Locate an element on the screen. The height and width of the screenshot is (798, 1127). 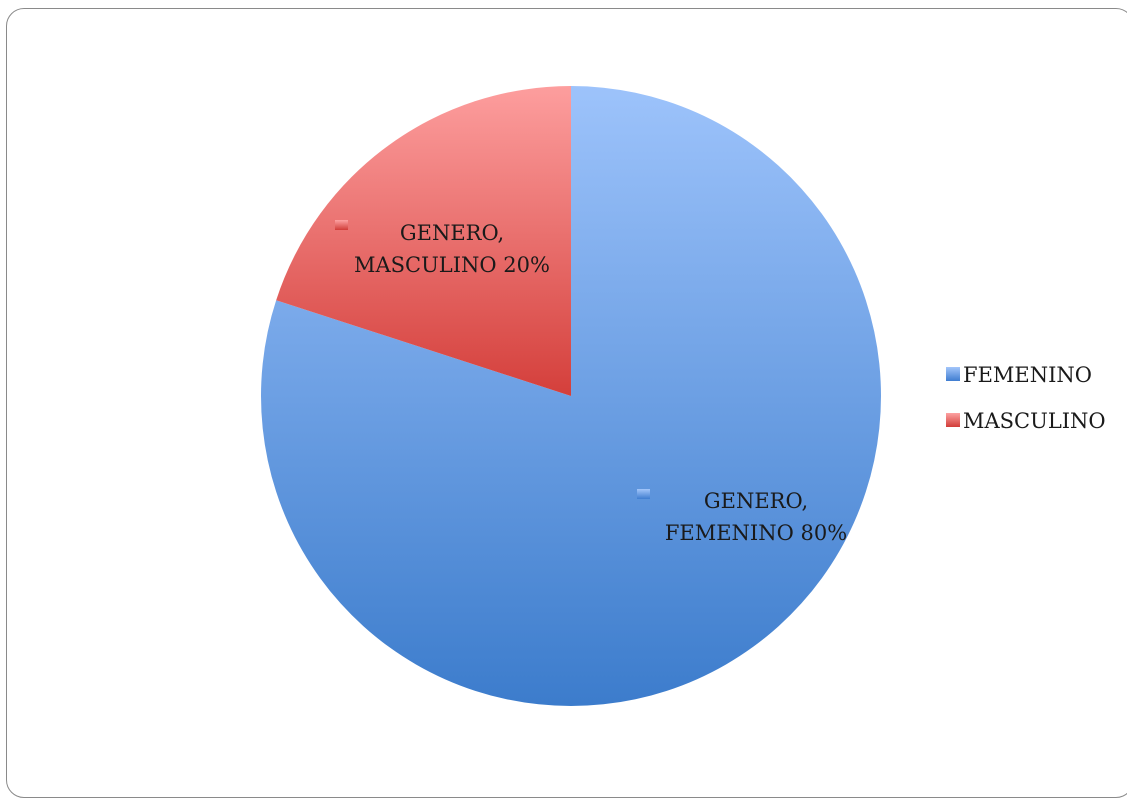
data-label-femenino-line2: FEMENINO 80% is located at coordinates (756, 533).